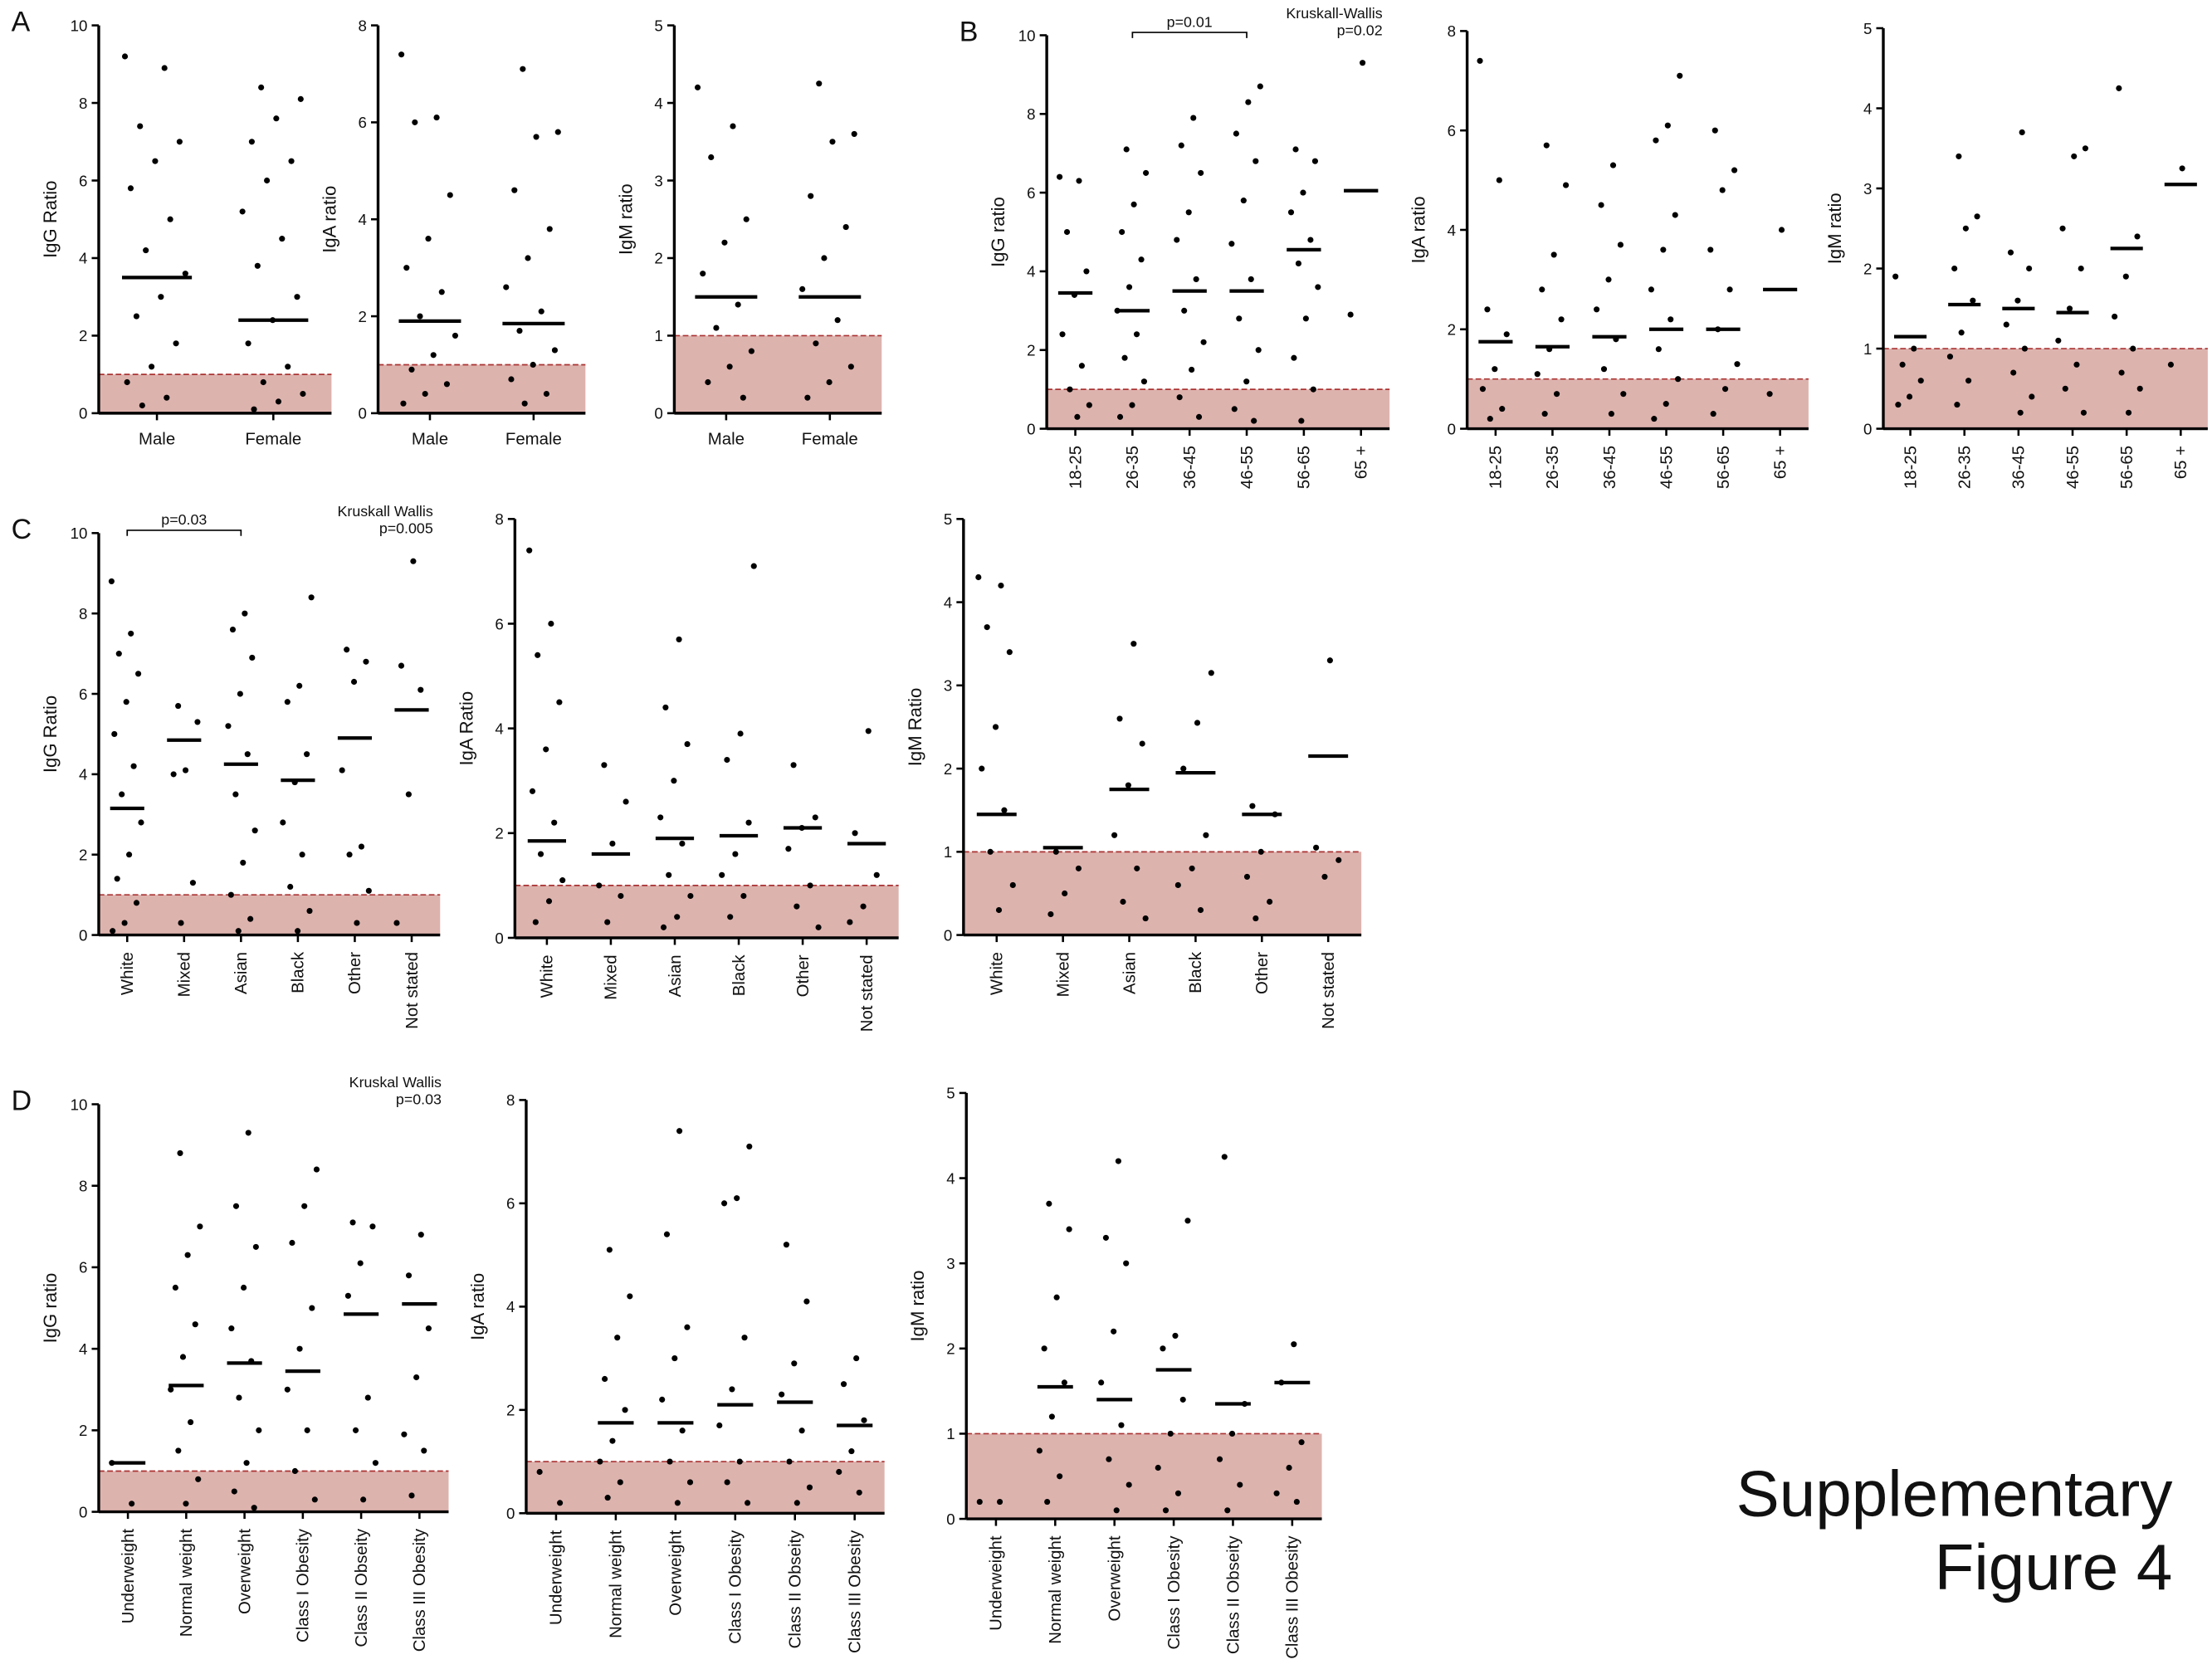 Image resolution: width=2212 pixels, height=1674 pixels. What do you see at coordinates (1452, 428) in the screenshot?
I see `y-tick-label: 0` at bounding box center [1452, 428].